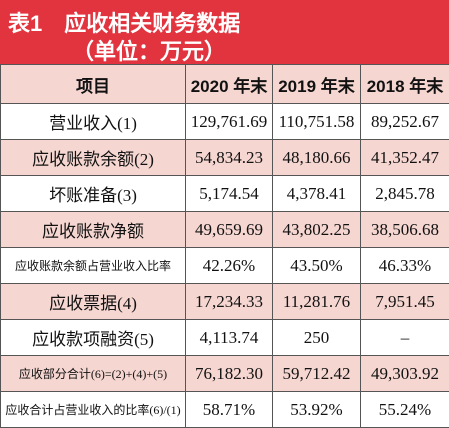 This screenshot has height=428, width=449. Describe the element at coordinates (405, 158) in the screenshot. I see `cell-value: 41,352.47` at that location.